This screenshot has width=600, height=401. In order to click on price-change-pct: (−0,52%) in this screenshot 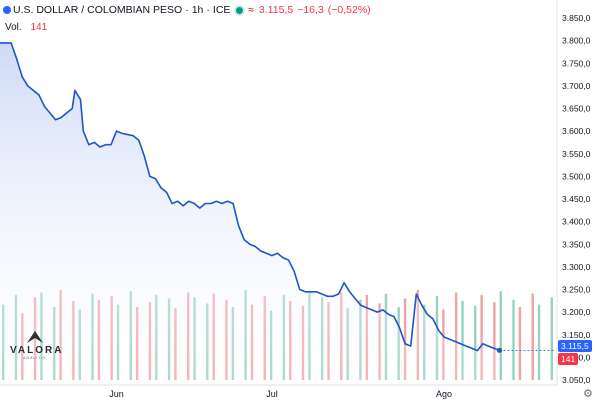, I will do `click(349, 10)`.